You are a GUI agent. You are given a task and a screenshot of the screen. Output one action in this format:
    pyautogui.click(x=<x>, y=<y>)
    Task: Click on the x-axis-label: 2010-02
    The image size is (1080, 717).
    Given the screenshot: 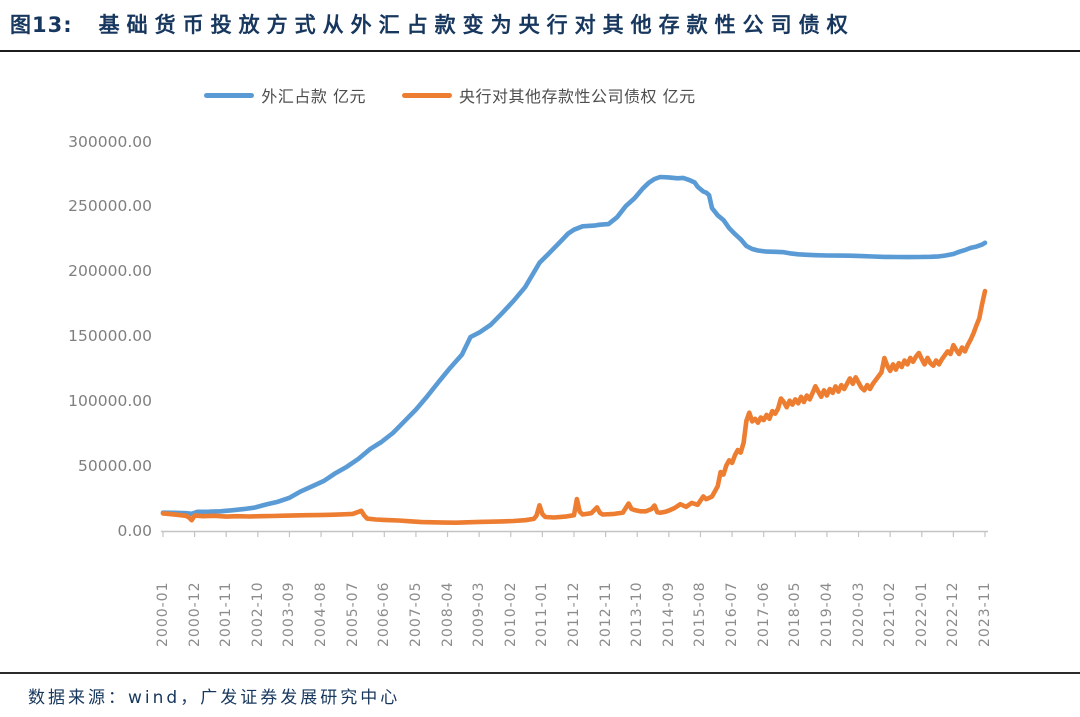 What is the action you would take?
    pyautogui.click(x=510, y=614)
    